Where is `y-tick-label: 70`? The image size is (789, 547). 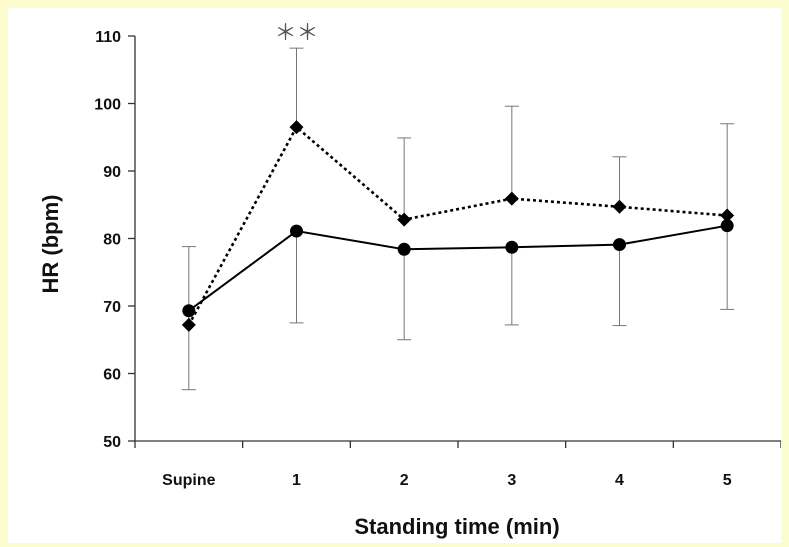 y-tick-label: 70 is located at coordinates (112, 307).